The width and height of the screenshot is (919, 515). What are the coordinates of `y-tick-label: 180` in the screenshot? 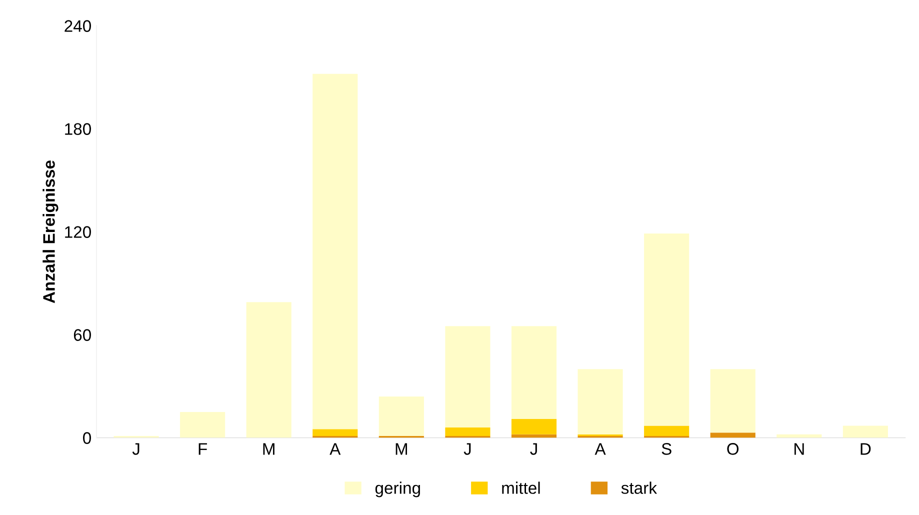 It's located at (78, 129).